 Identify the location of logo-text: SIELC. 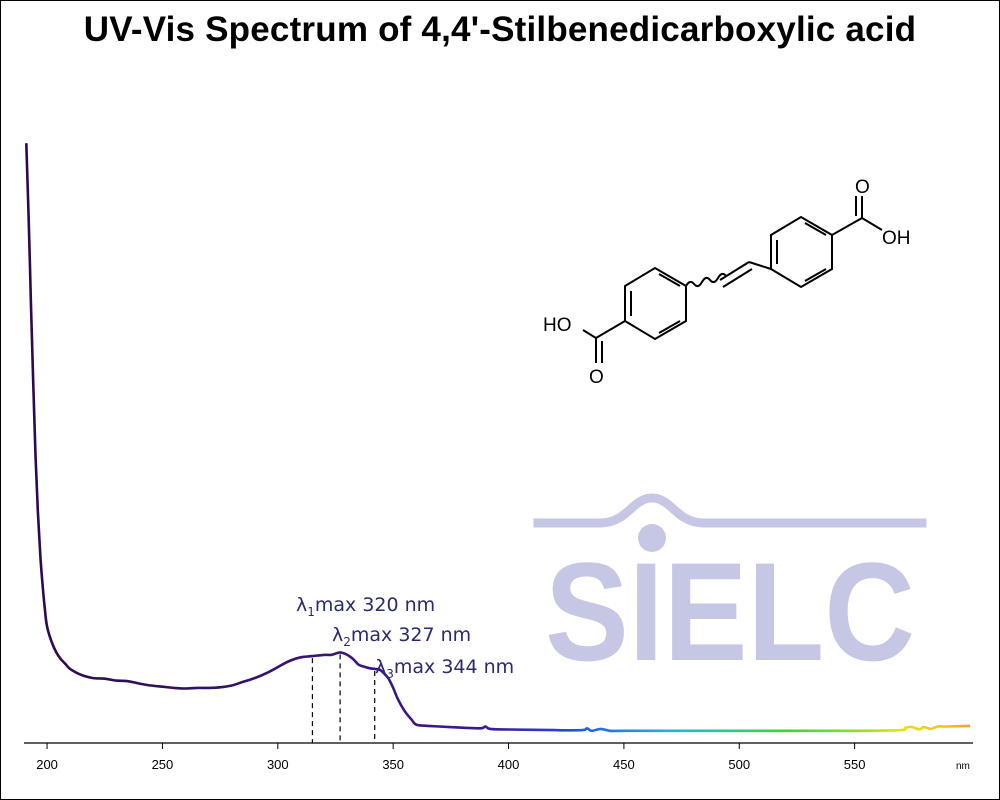
(730, 611).